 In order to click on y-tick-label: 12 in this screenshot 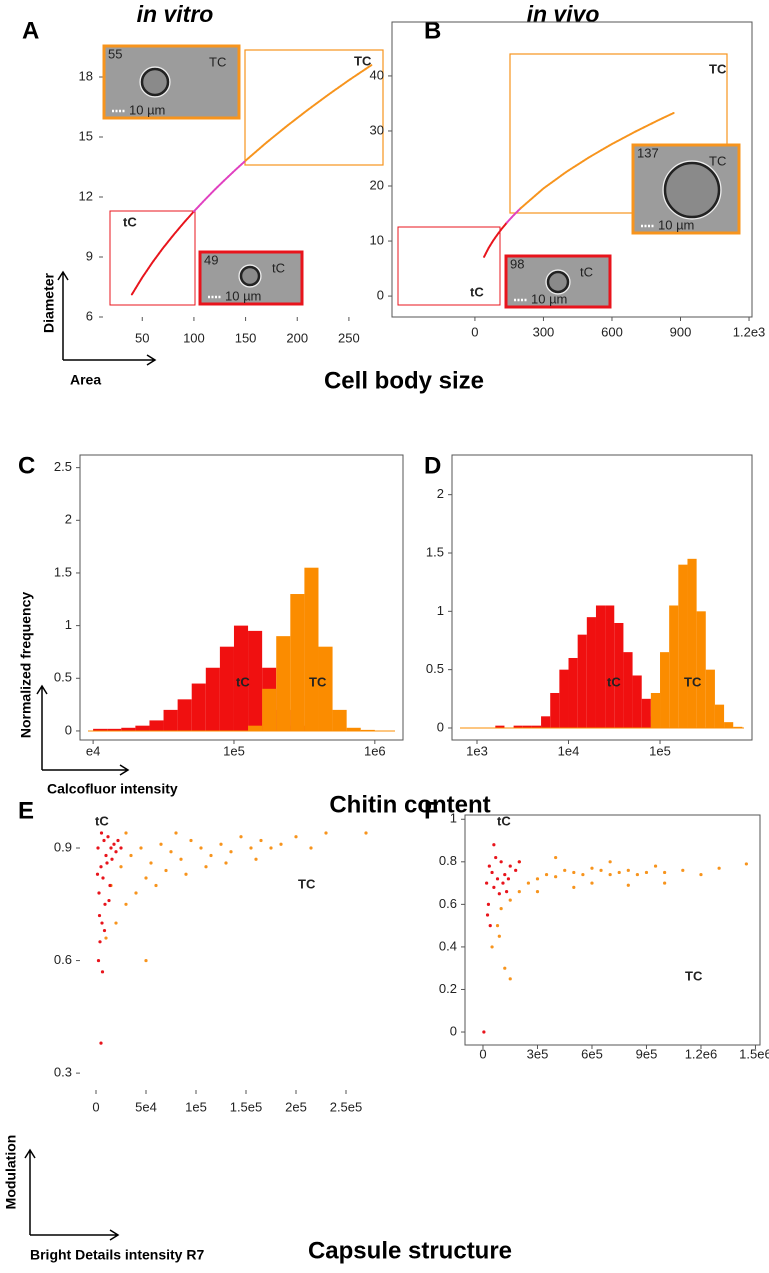, I will do `click(86, 195)`.